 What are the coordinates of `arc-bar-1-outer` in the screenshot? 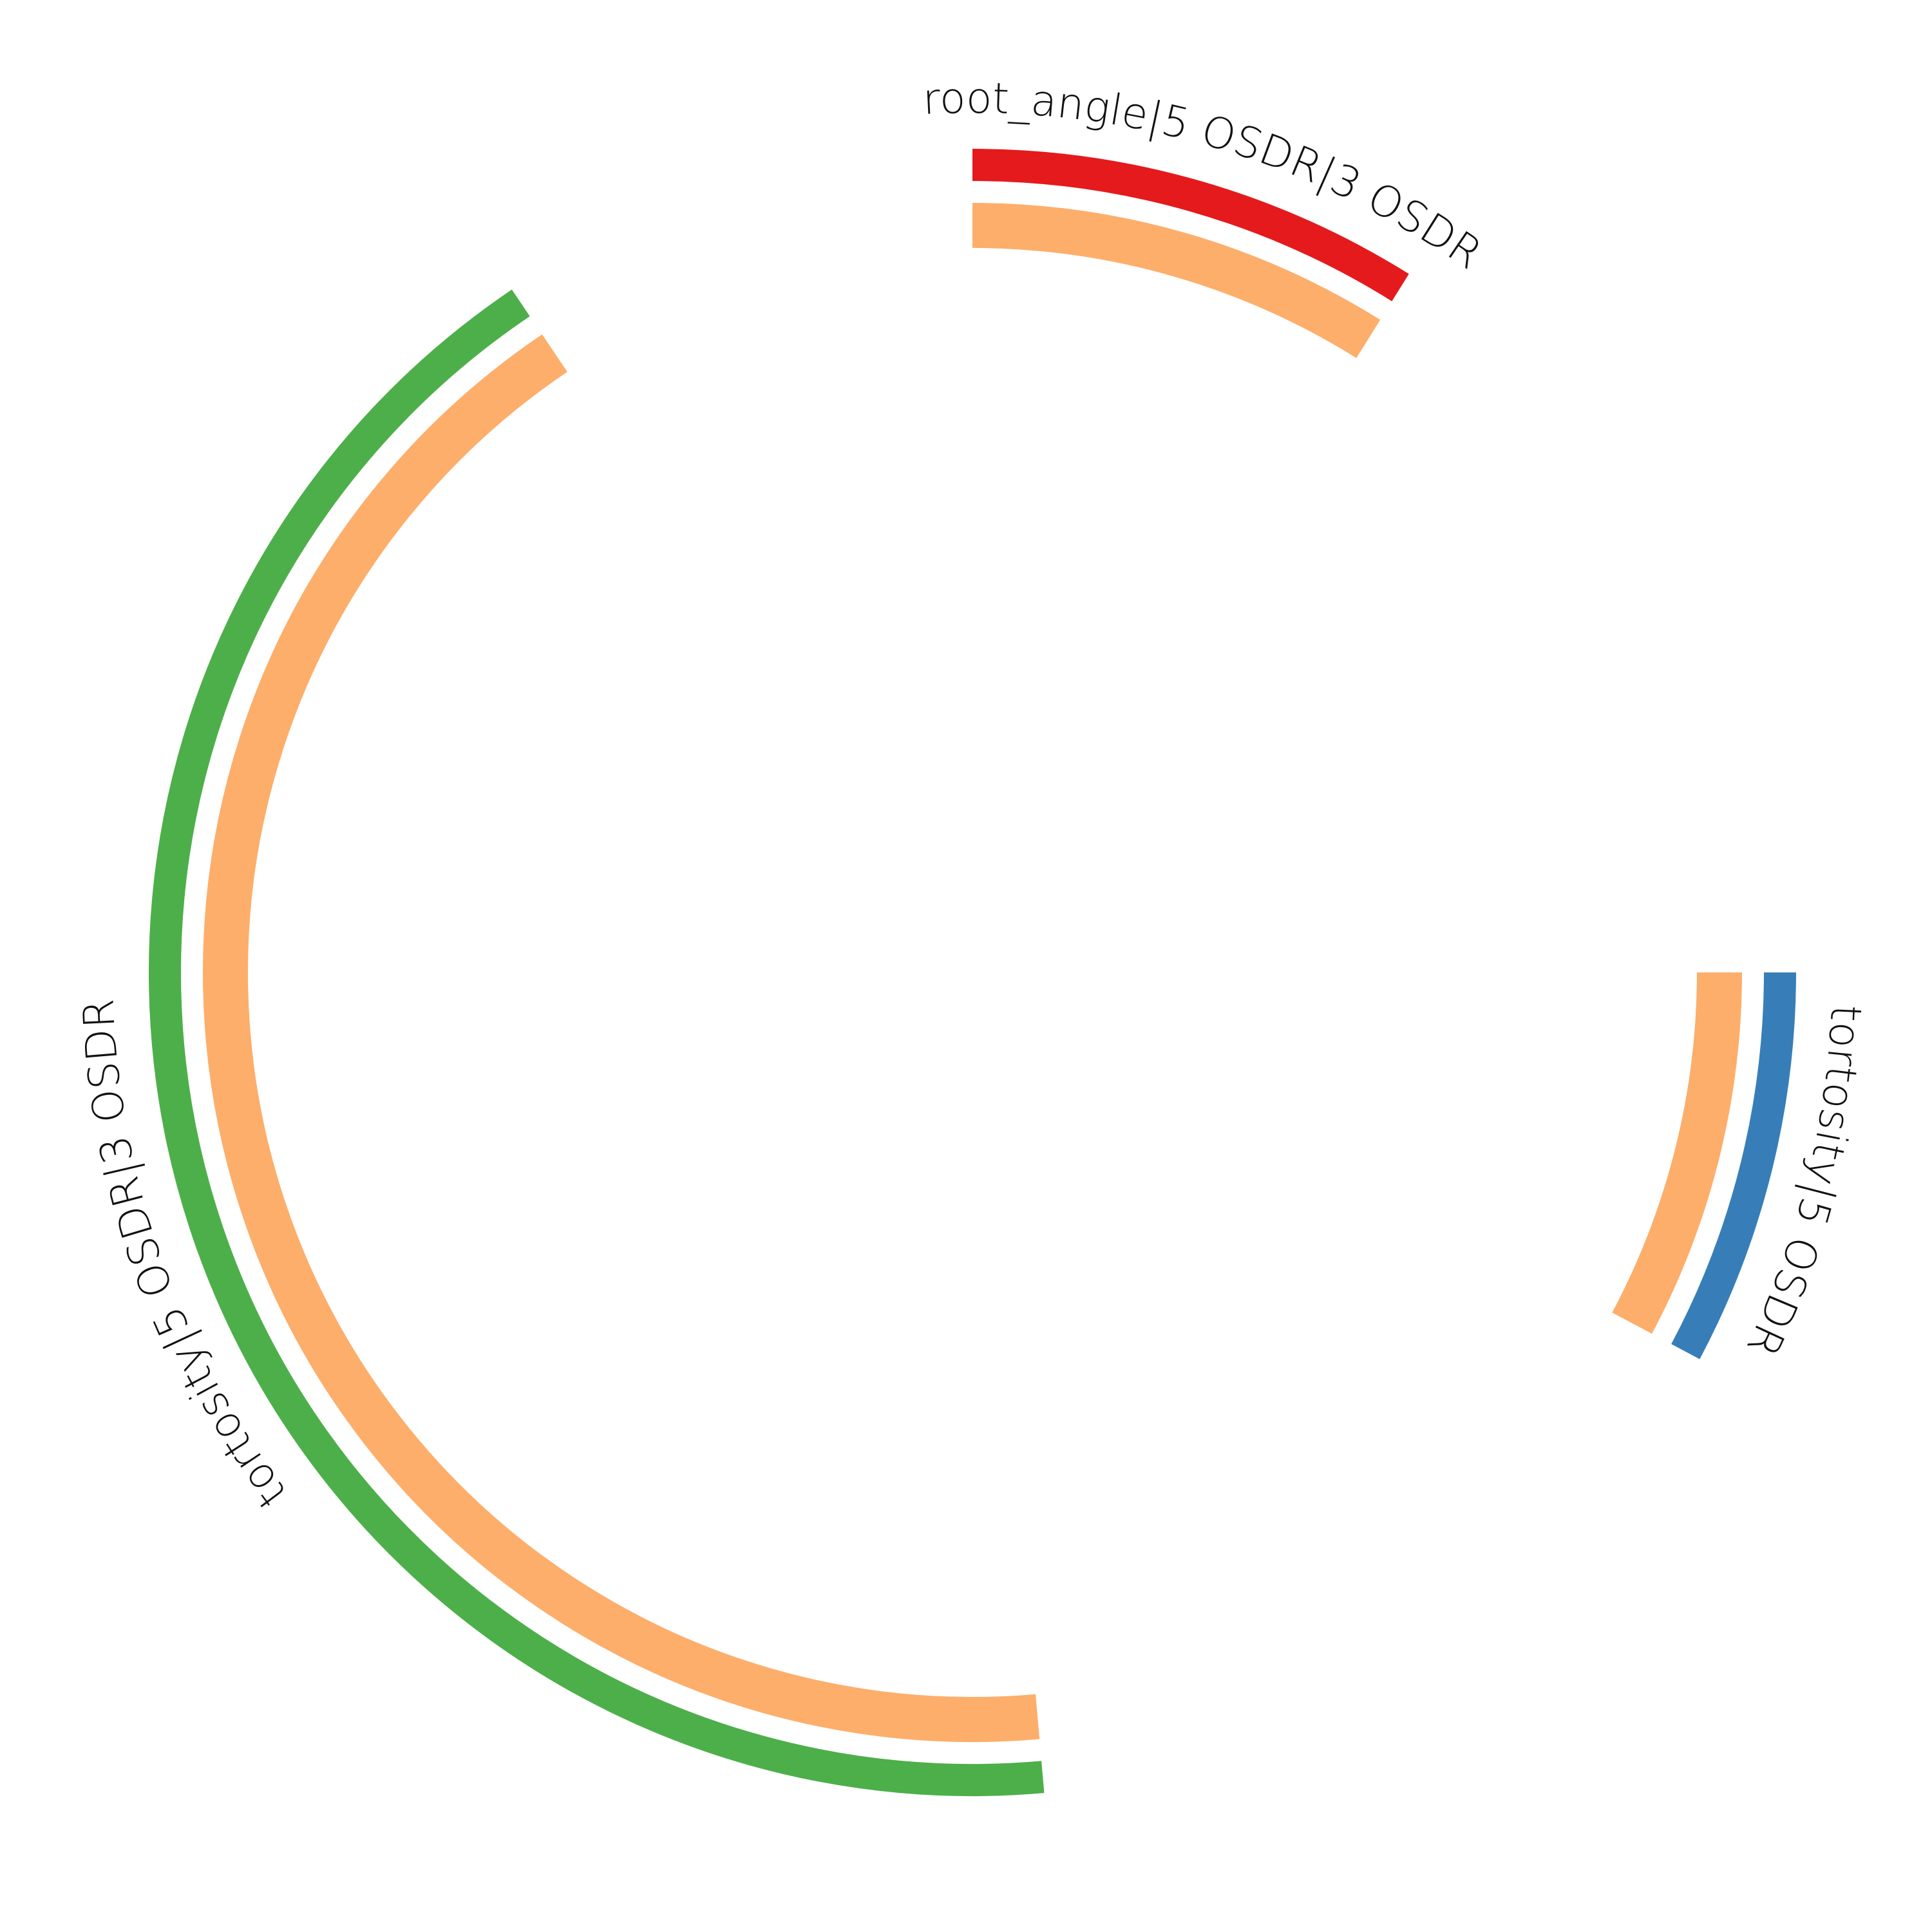 It's located at (1733, 1165).